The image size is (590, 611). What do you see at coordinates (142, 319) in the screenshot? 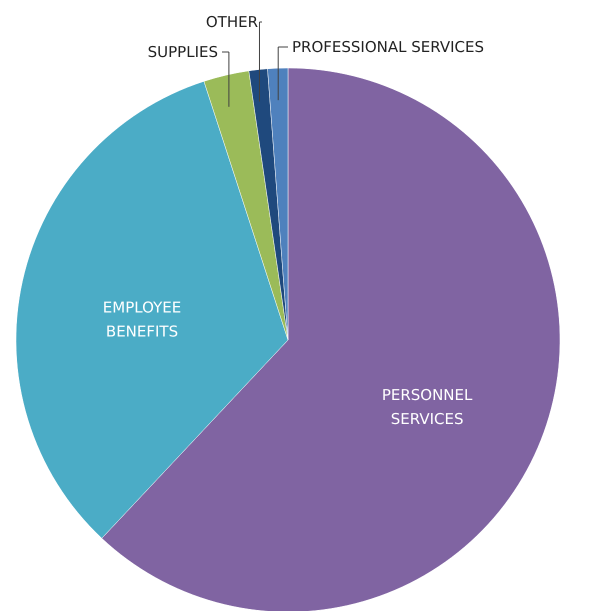
I see `slice-label: EMPLOYEE BENEFITS` at bounding box center [142, 319].